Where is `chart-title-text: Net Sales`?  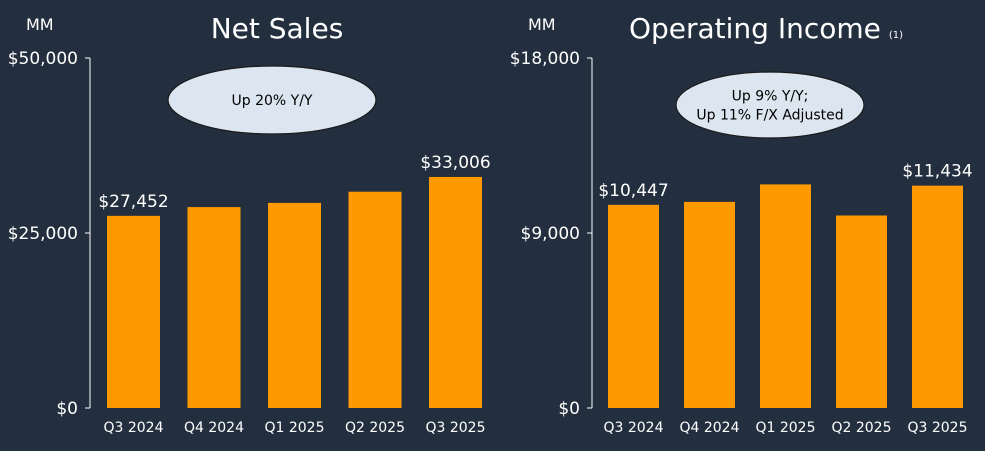 chart-title-text: Net Sales is located at coordinates (277, 28).